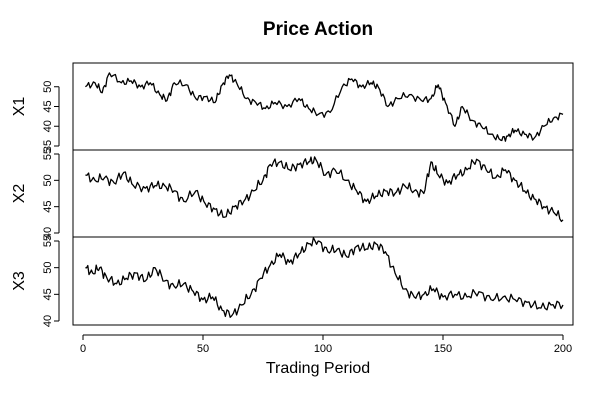 Image resolution: width=600 pixels, height=400 pixels. What do you see at coordinates (318, 368) in the screenshot?
I see `x-axis-title: Trading Period` at bounding box center [318, 368].